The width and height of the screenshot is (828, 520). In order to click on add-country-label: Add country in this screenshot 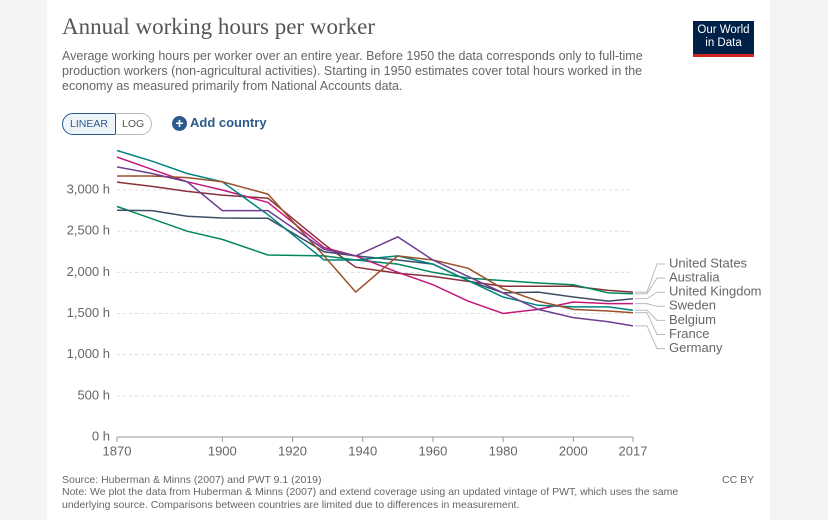, I will do `click(228, 122)`.